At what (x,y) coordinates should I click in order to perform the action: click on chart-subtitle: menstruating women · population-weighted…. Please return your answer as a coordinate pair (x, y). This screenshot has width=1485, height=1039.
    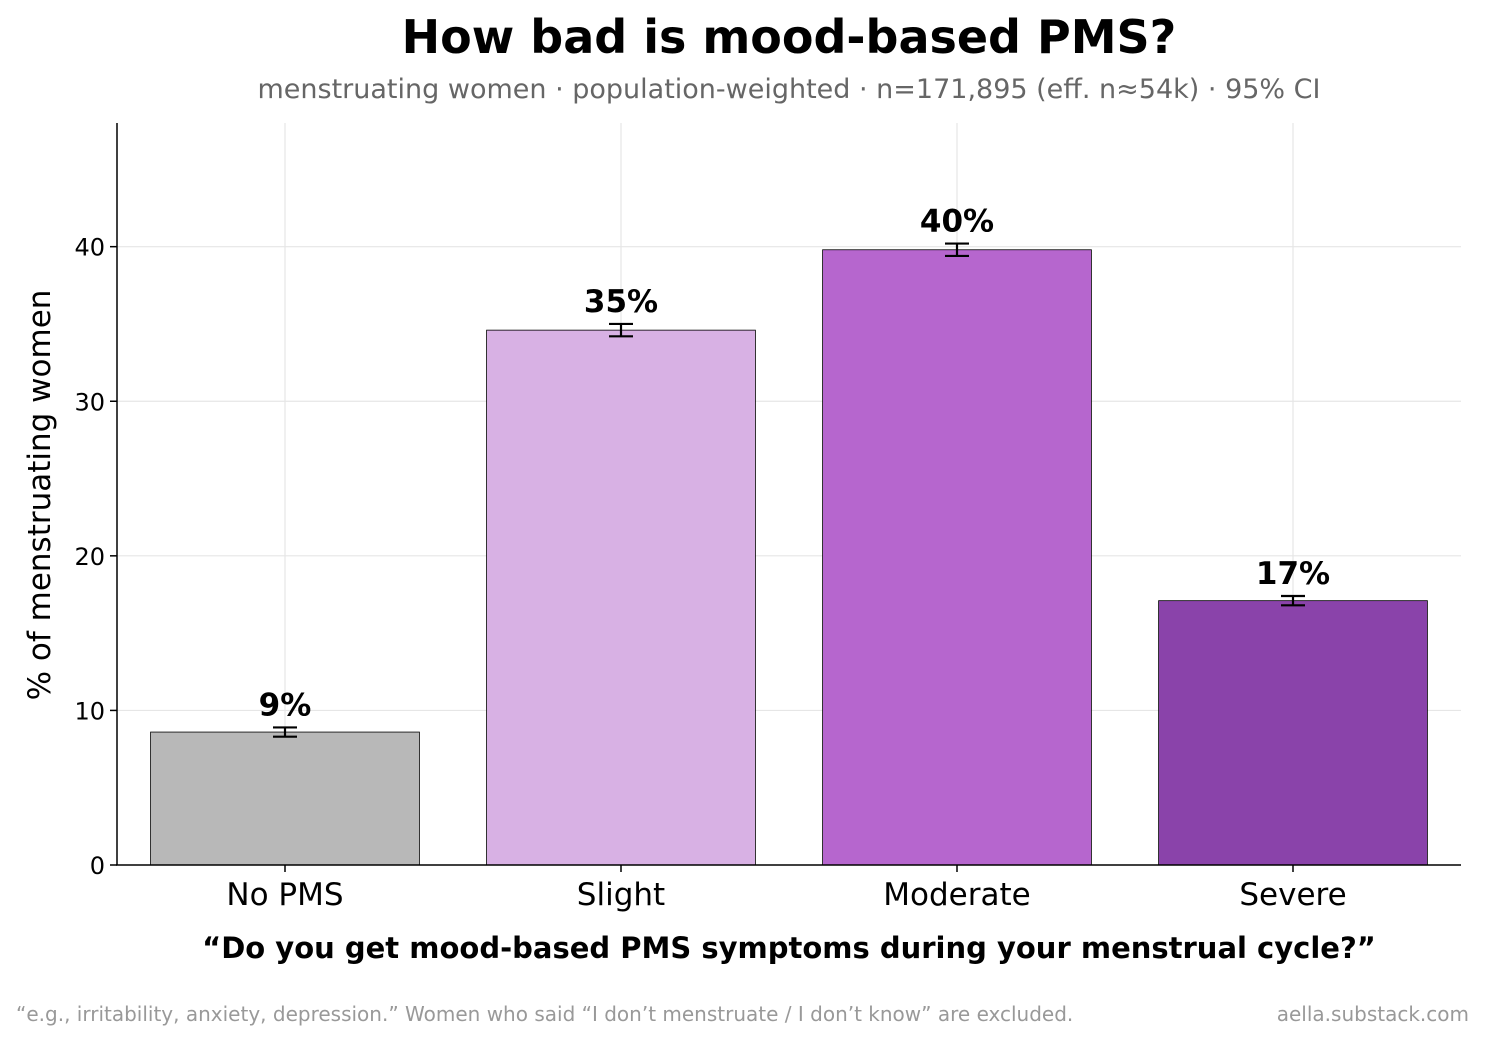
    Looking at the image, I should click on (789, 89).